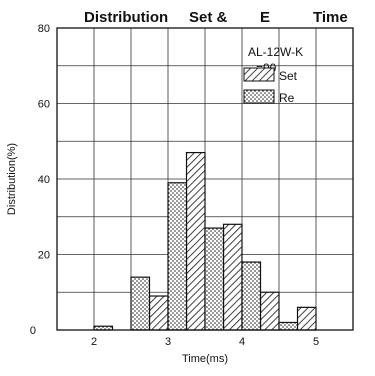  I want to click on y-tick-labels: 0 20 40 60 80, so click(40, 180).